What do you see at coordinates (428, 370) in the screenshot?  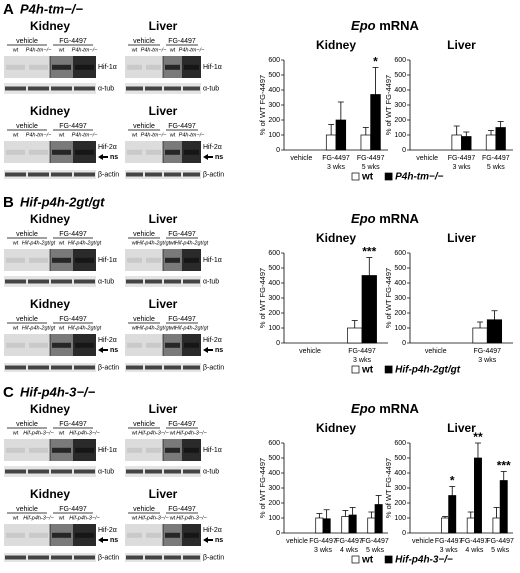 I see `legend-label: Hif-p4h-2gt/gt` at bounding box center [428, 370].